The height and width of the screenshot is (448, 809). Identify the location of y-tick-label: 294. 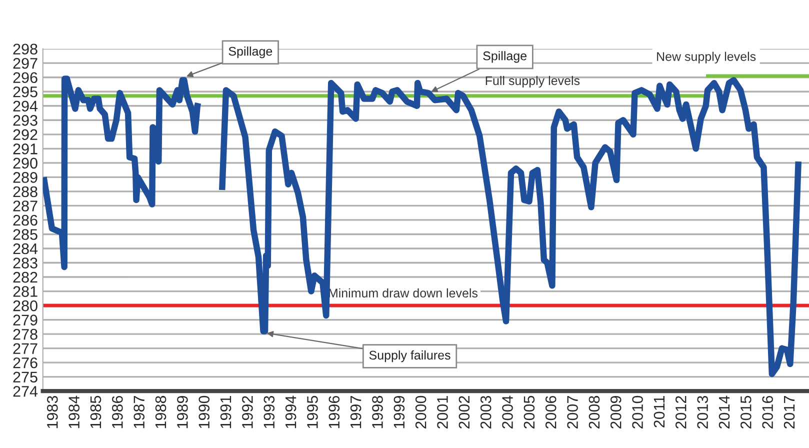
(25, 106).